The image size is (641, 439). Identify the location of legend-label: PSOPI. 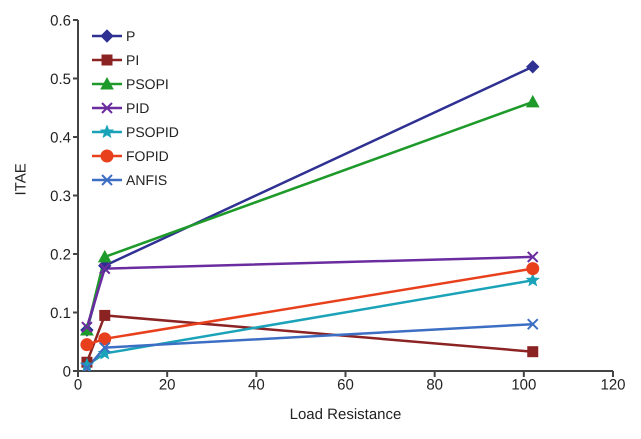
(147, 84).